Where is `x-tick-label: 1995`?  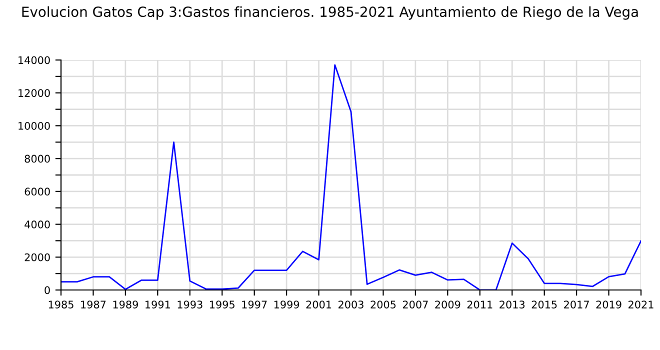
x-tick-label: 1995 is located at coordinates (222, 304).